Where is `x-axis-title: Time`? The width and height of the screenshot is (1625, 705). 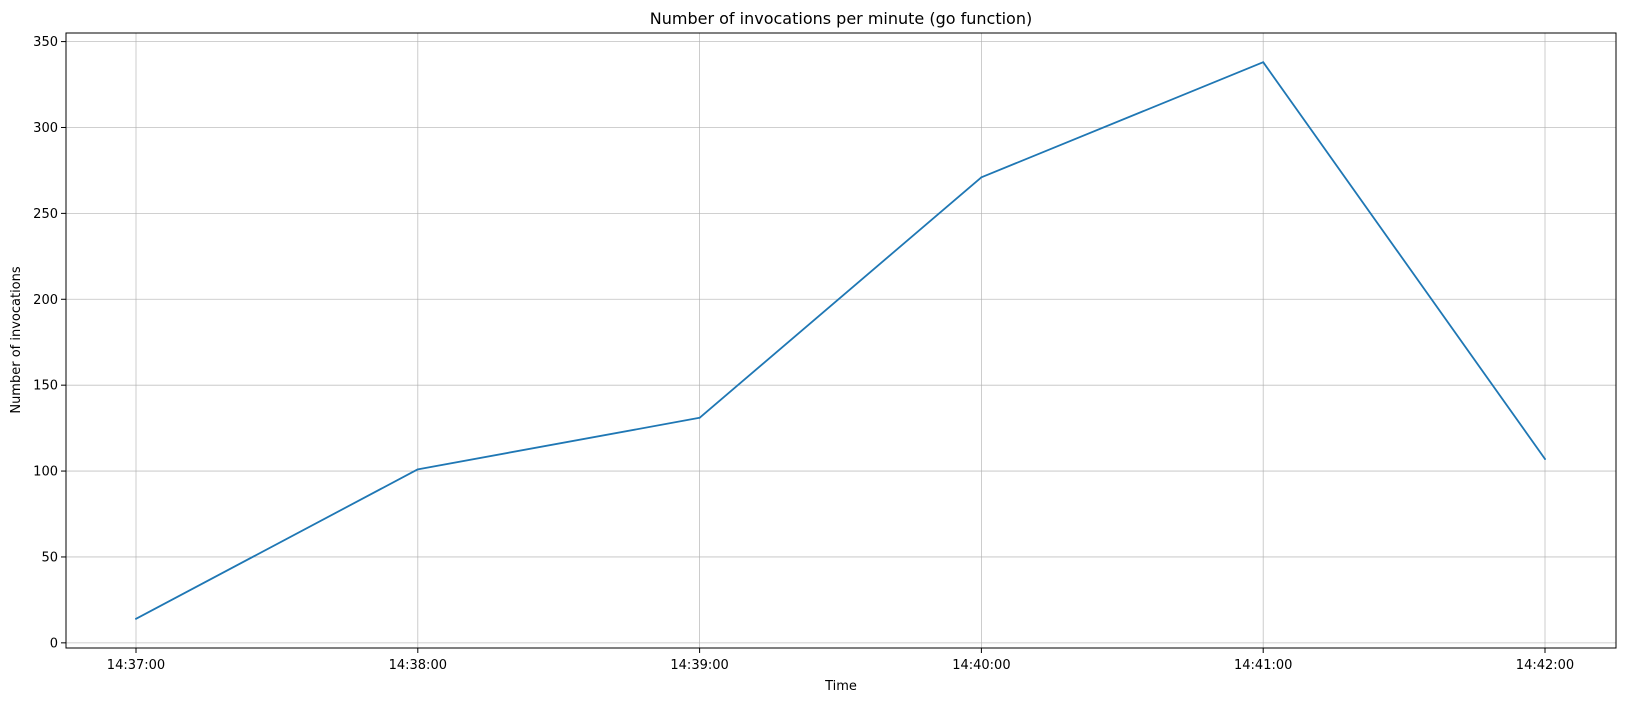
x-axis-title: Time is located at coordinates (840, 686).